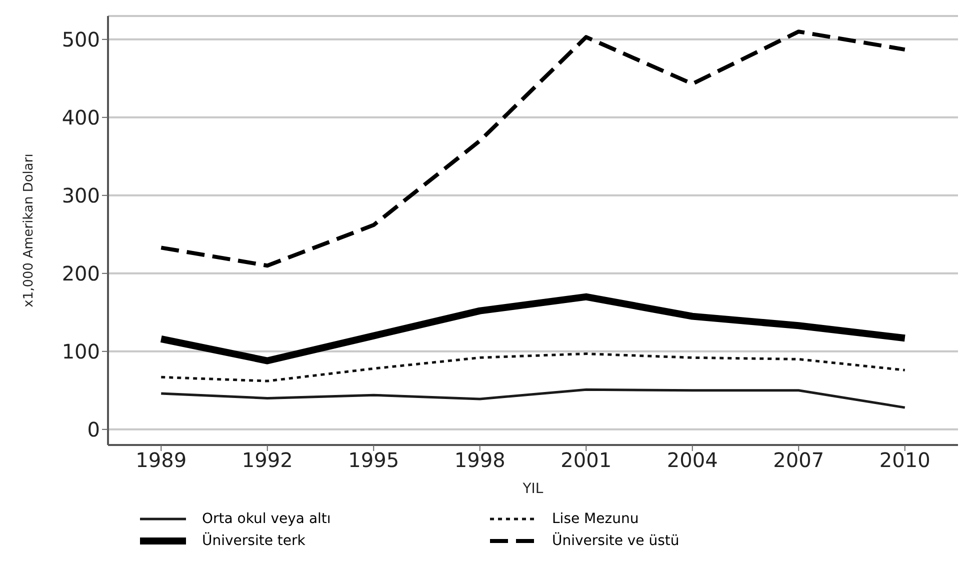 This screenshot has width=969, height=565. I want to click on legend-label: Üniversite terk, so click(254, 541).